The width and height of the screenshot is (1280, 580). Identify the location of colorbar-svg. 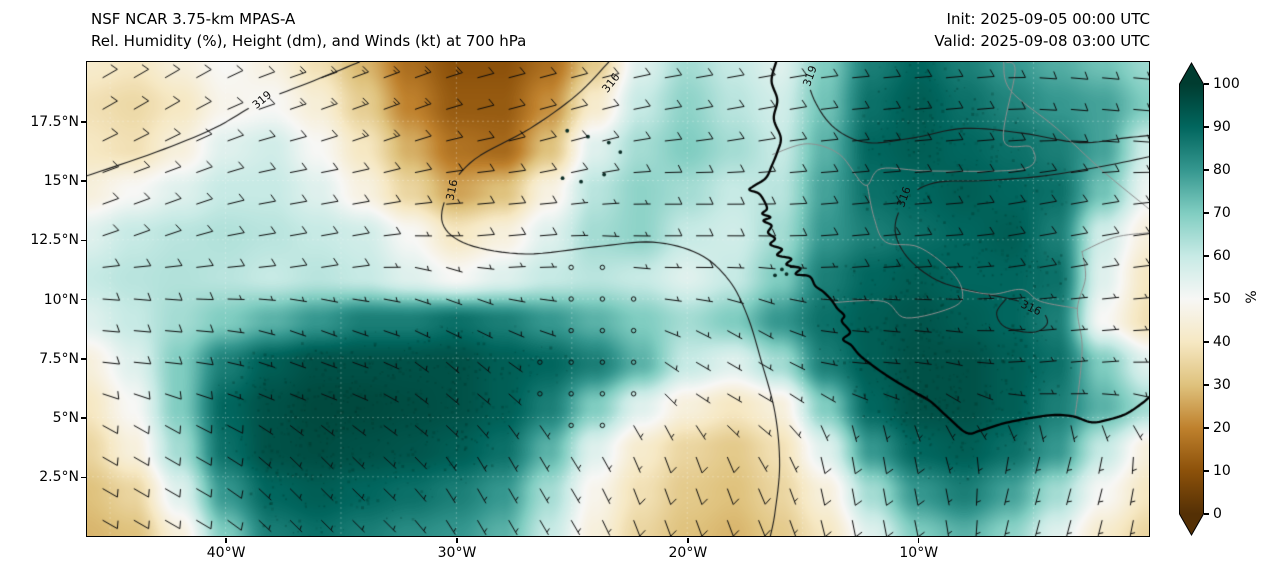
(1191, 299).